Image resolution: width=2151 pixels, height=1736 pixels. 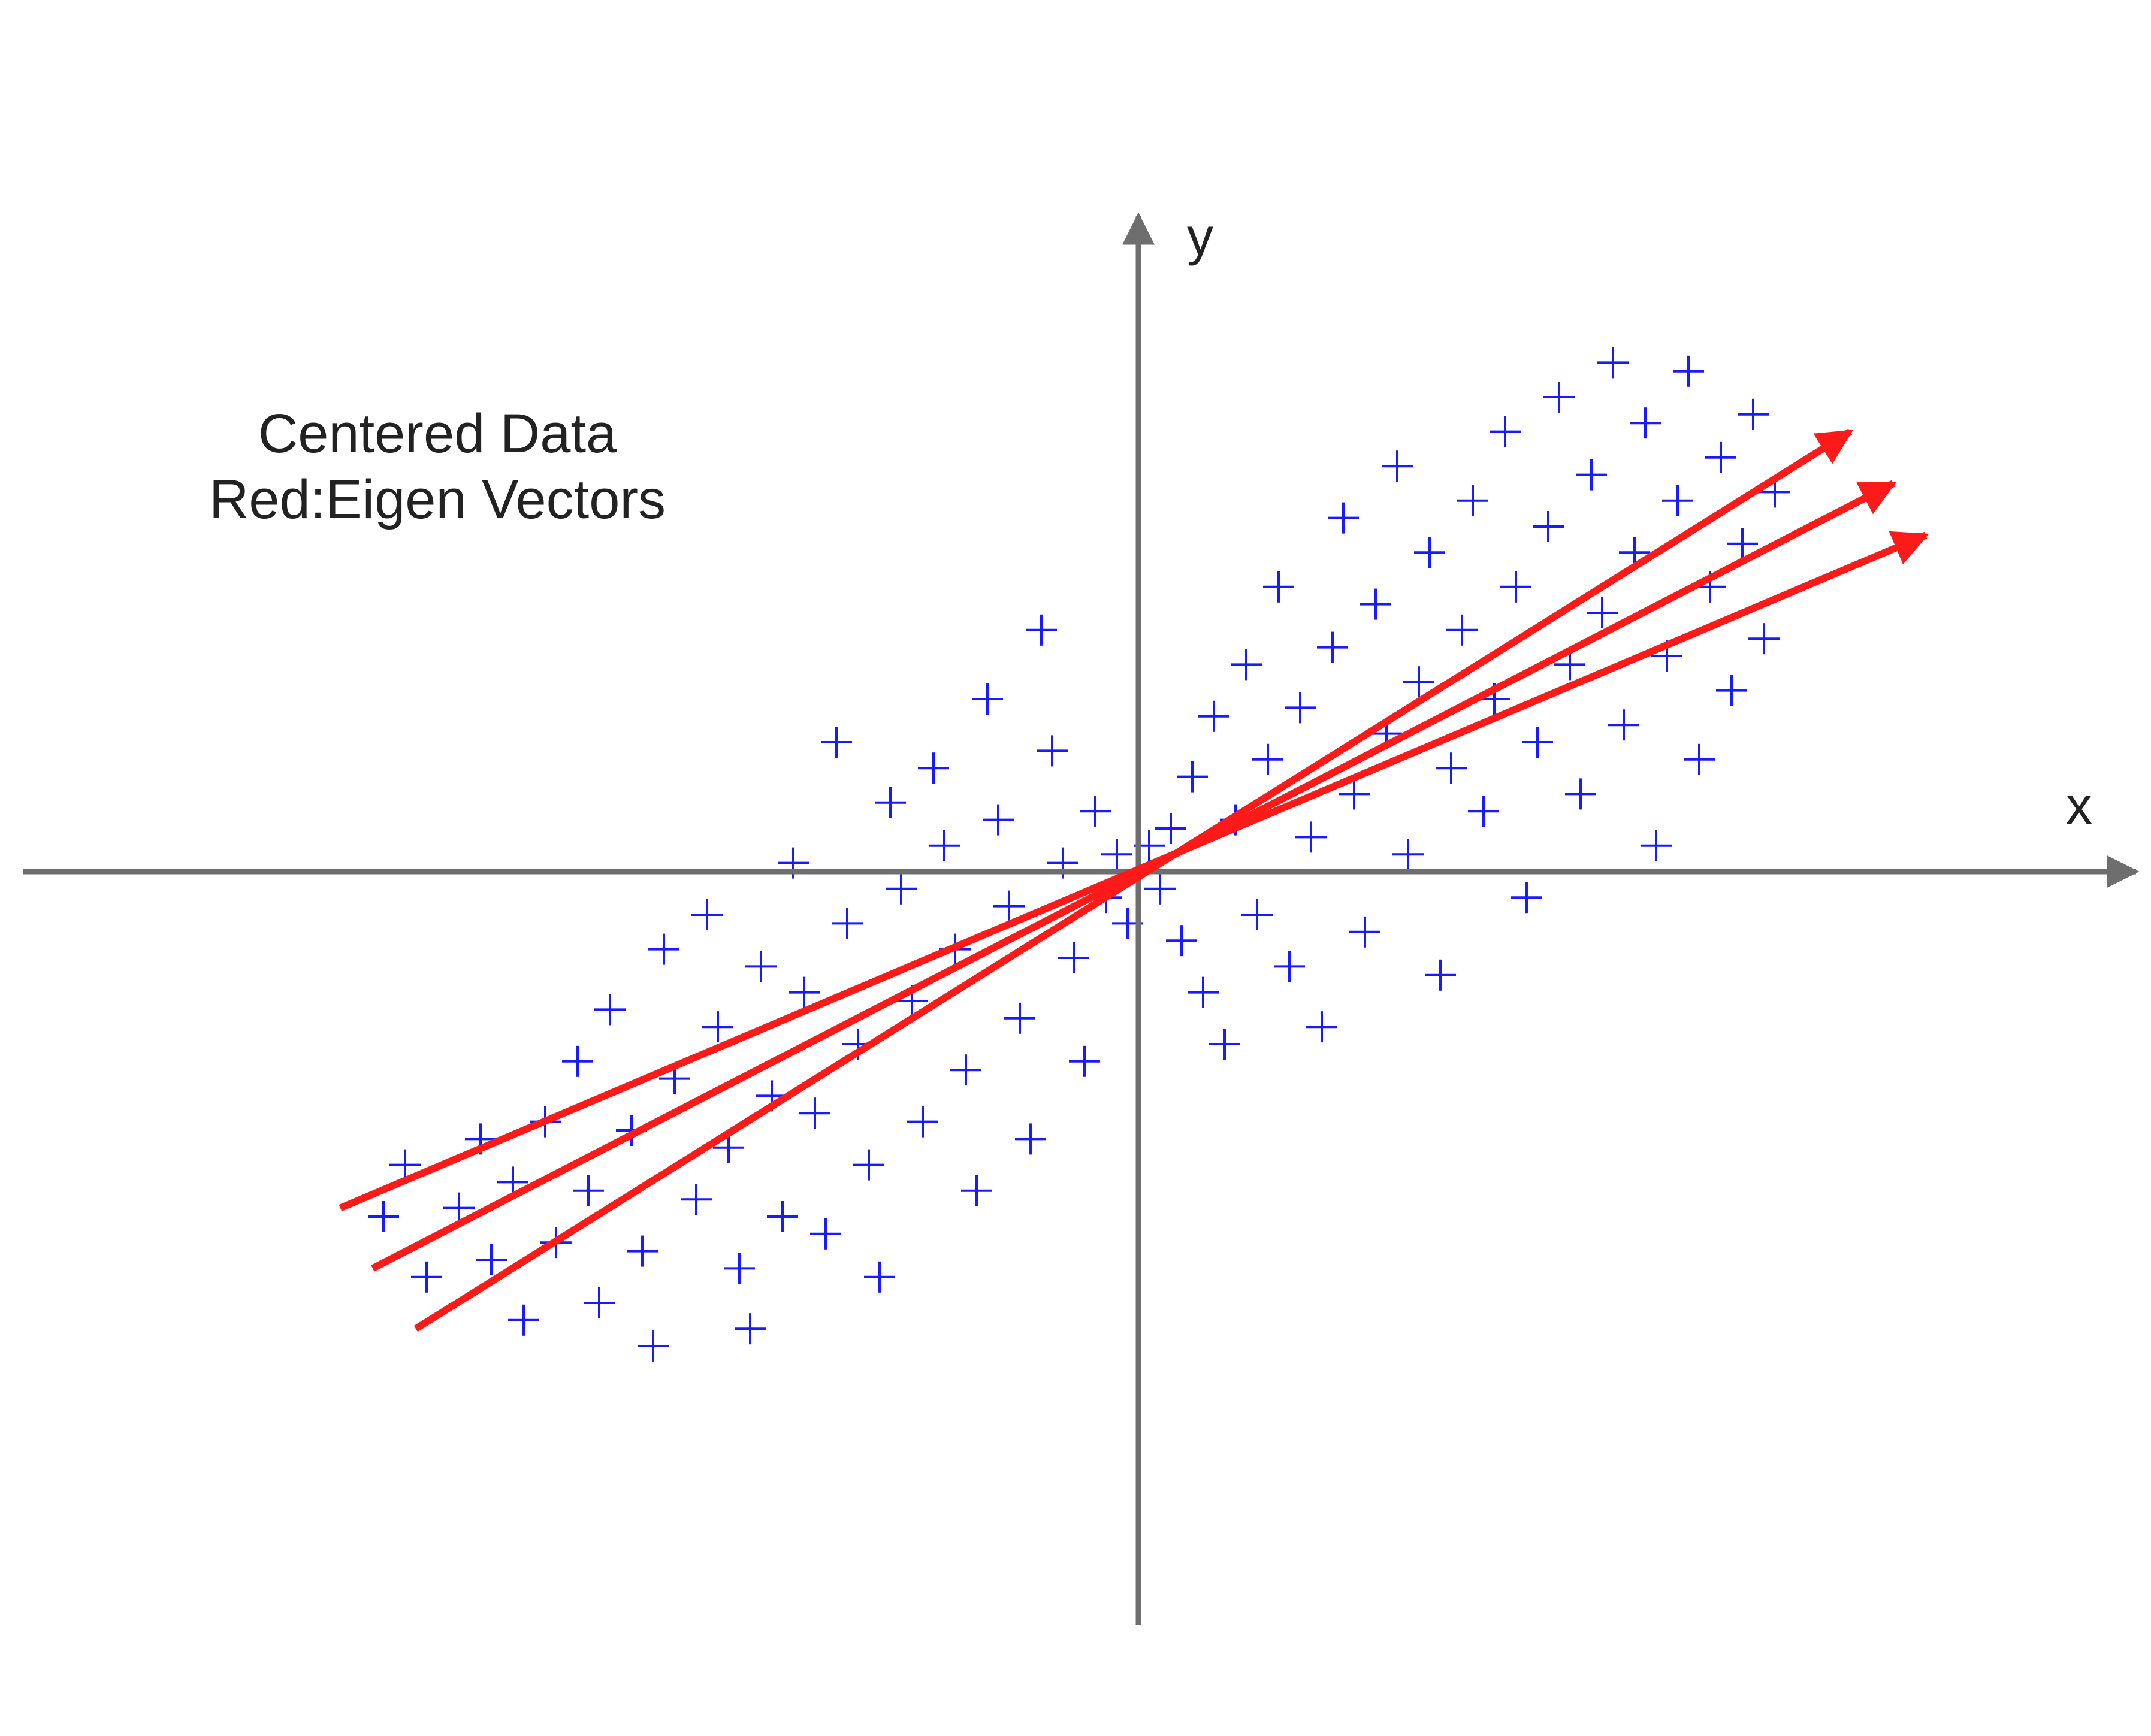 I want to click on x-axis-label: x, so click(x=2079, y=805).